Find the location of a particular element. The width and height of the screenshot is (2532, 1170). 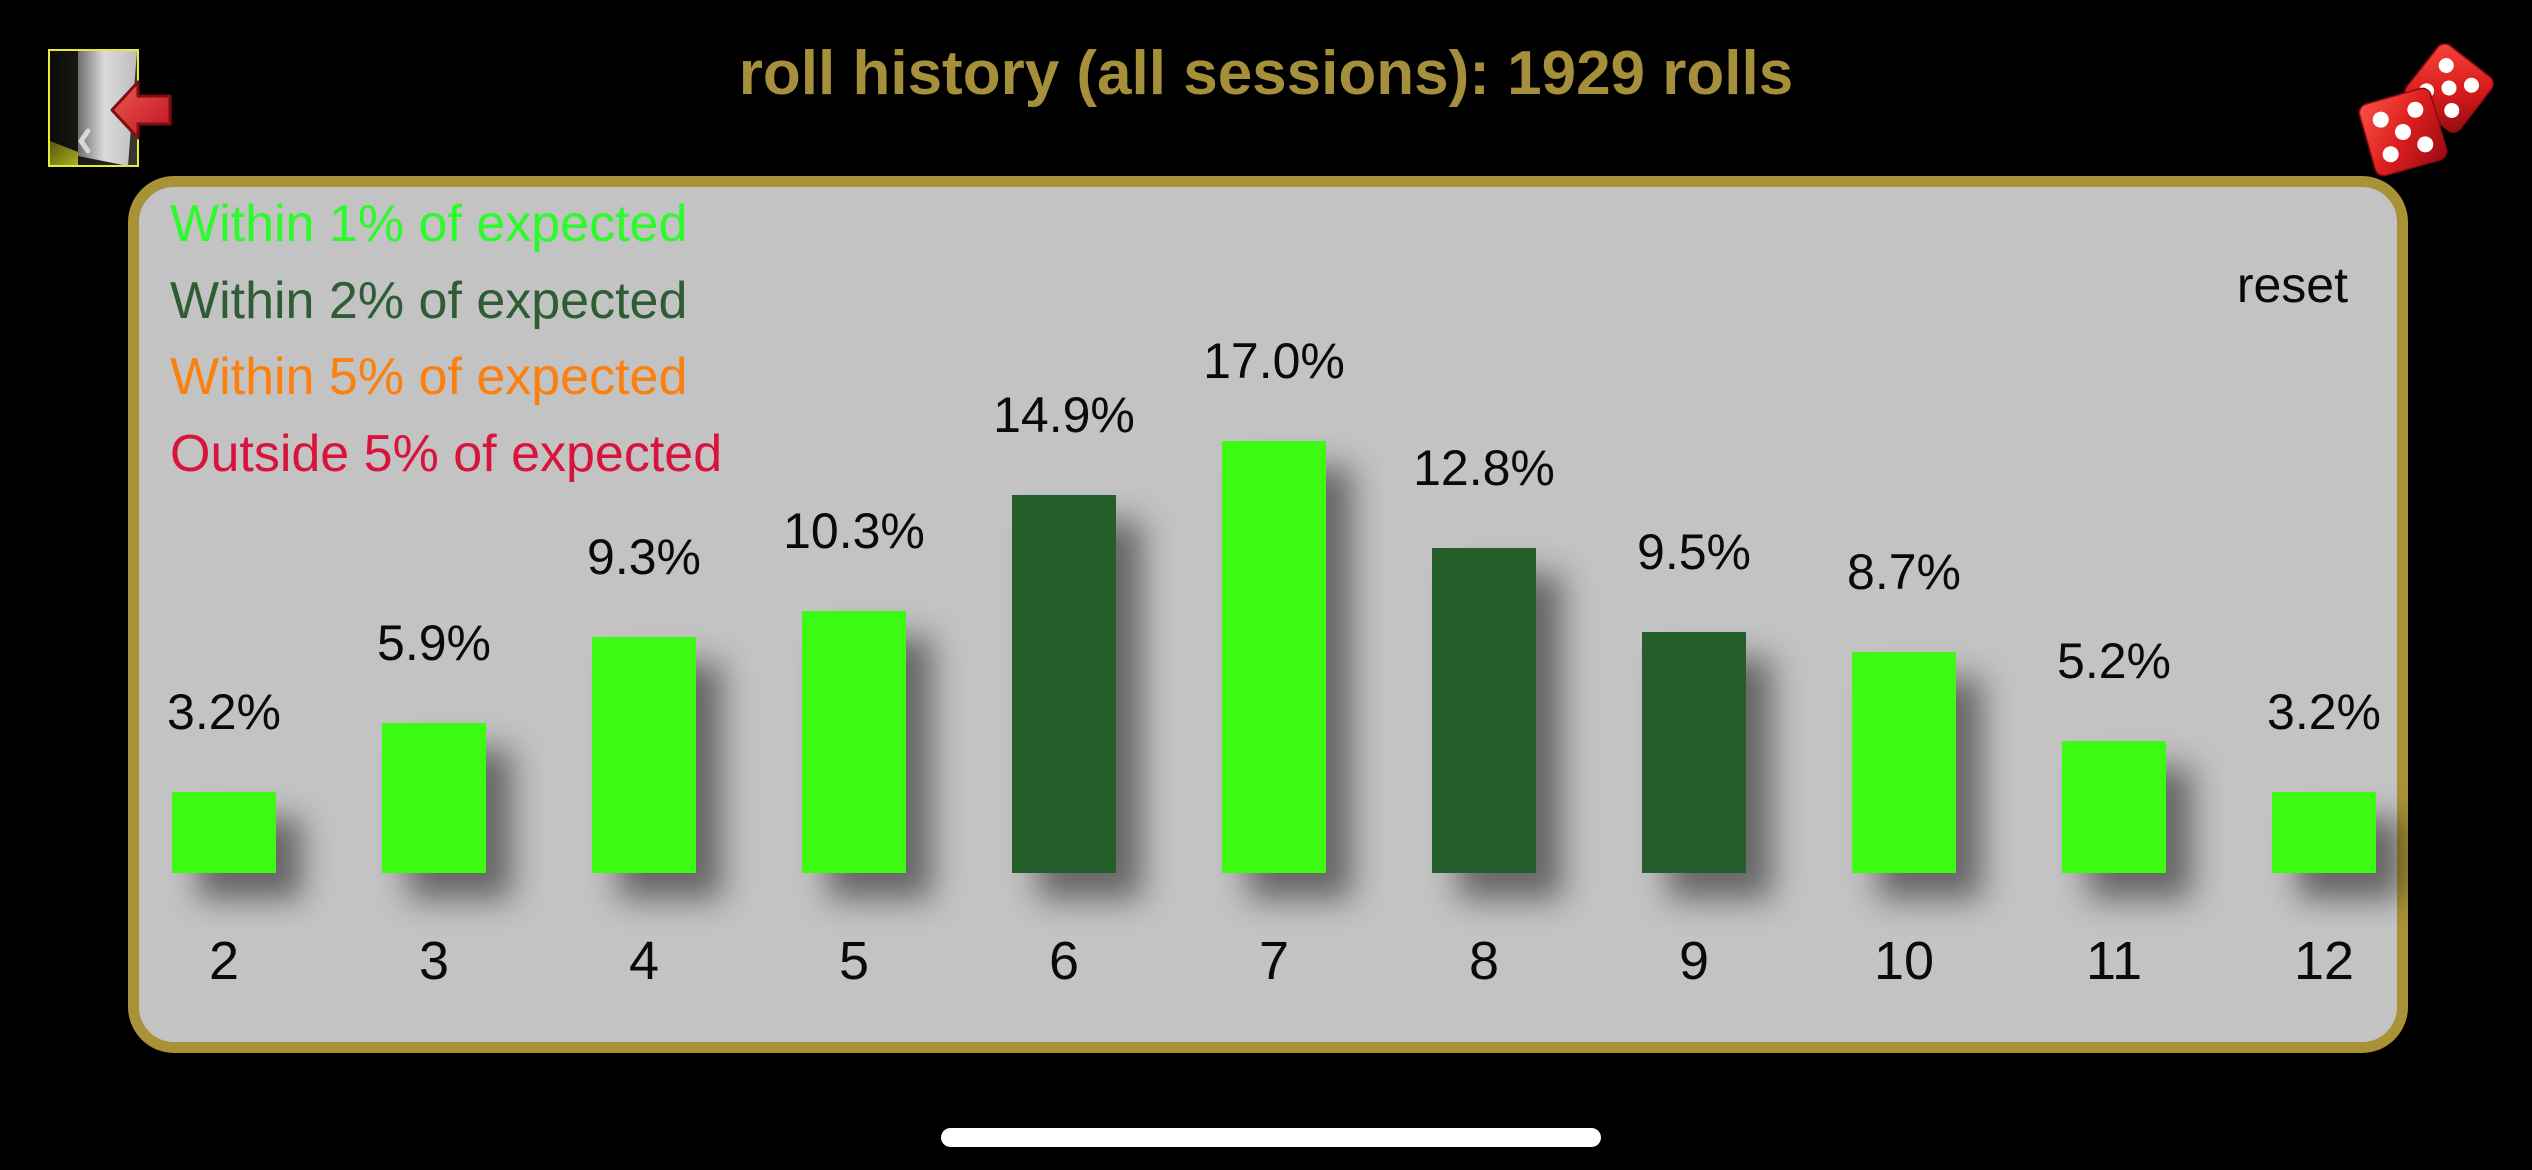

value-label-9: 9.5% is located at coordinates (1694, 552).